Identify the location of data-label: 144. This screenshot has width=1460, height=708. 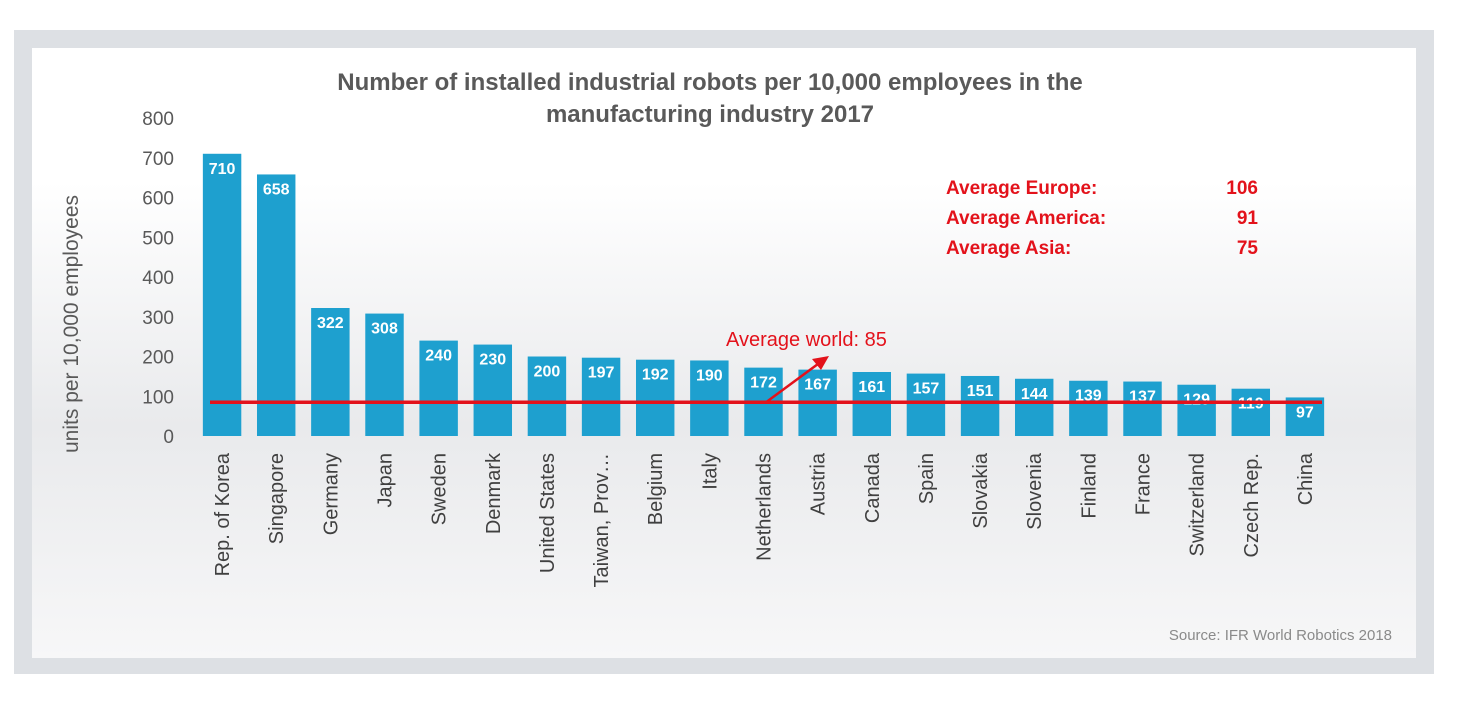
(1034, 394).